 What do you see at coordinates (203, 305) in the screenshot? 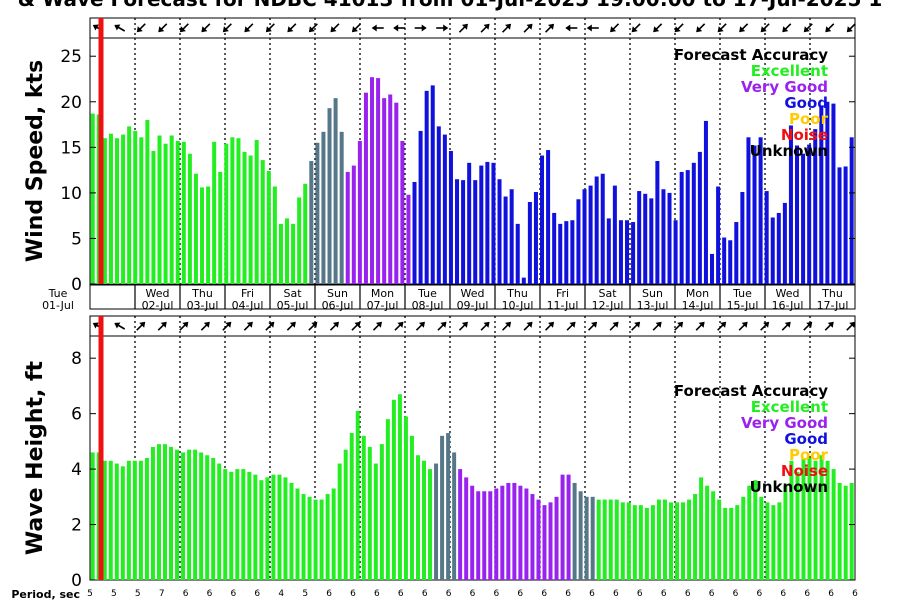
I see `day-label-date: 03-Jul` at bounding box center [203, 305].